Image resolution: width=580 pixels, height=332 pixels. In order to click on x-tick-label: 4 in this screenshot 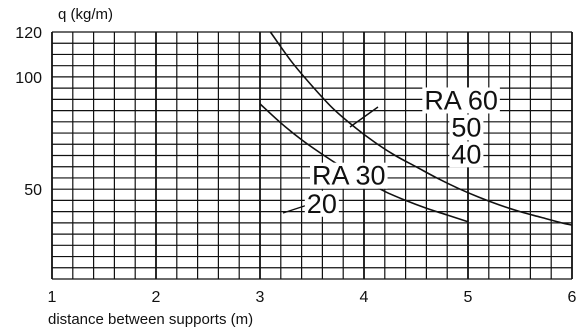, I will do `click(364, 297)`.